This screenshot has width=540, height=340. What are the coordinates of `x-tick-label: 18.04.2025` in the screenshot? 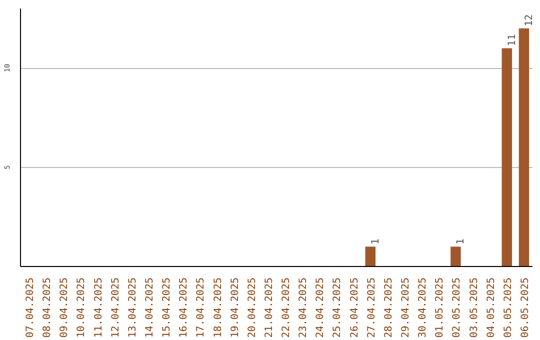 It's located at (218, 307).